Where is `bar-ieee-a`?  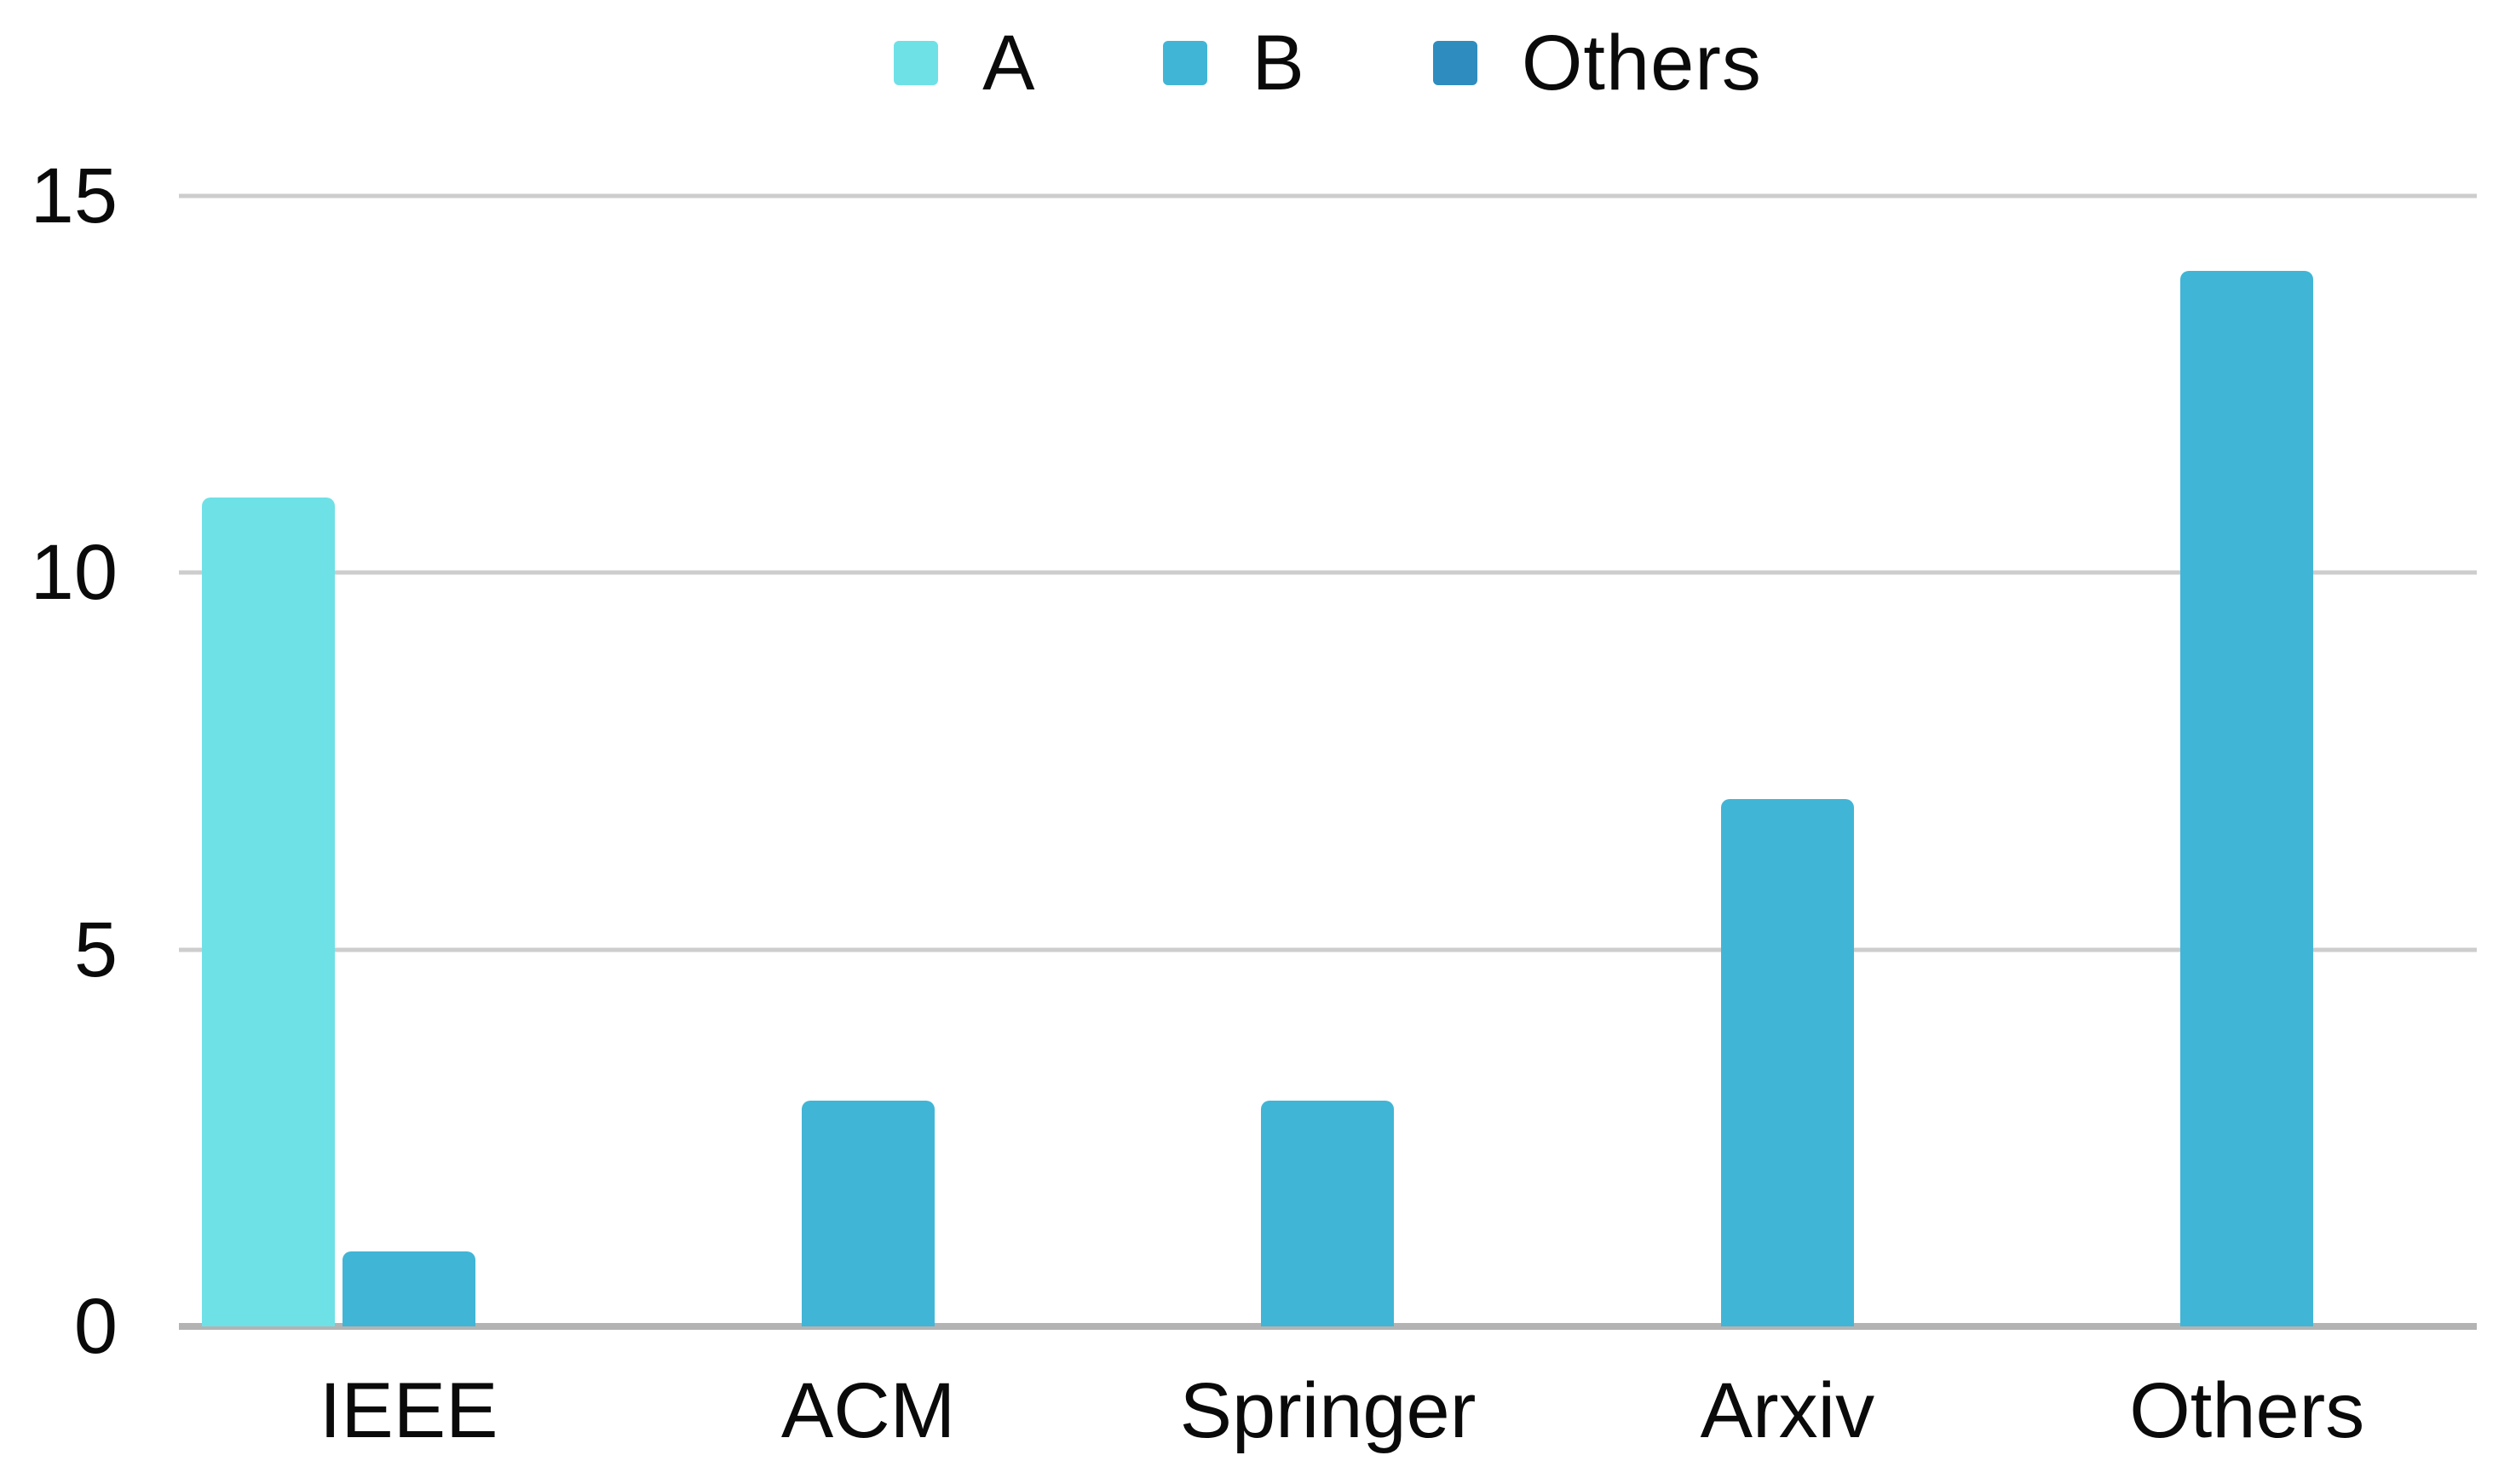
bar-ieee-a is located at coordinates (268, 911).